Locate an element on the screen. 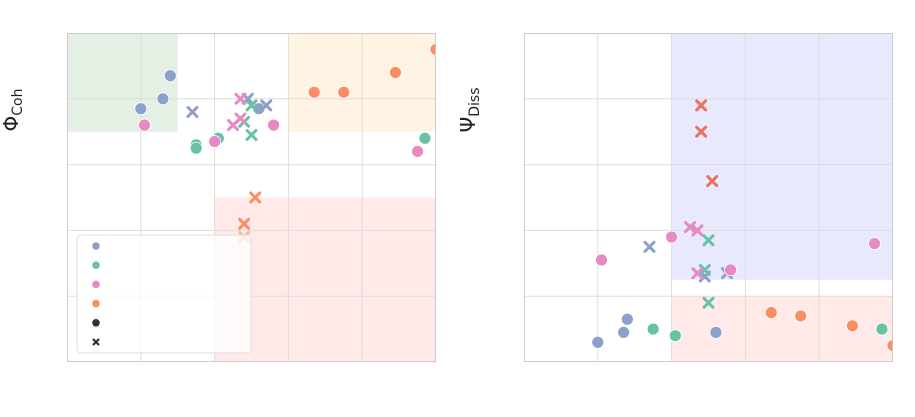  legend is located at coordinates (164, 294).